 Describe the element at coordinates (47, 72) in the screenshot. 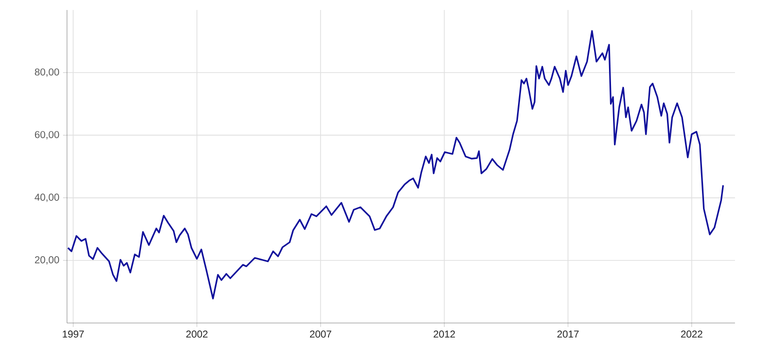

I see `y-tick-label: 80,00` at that location.